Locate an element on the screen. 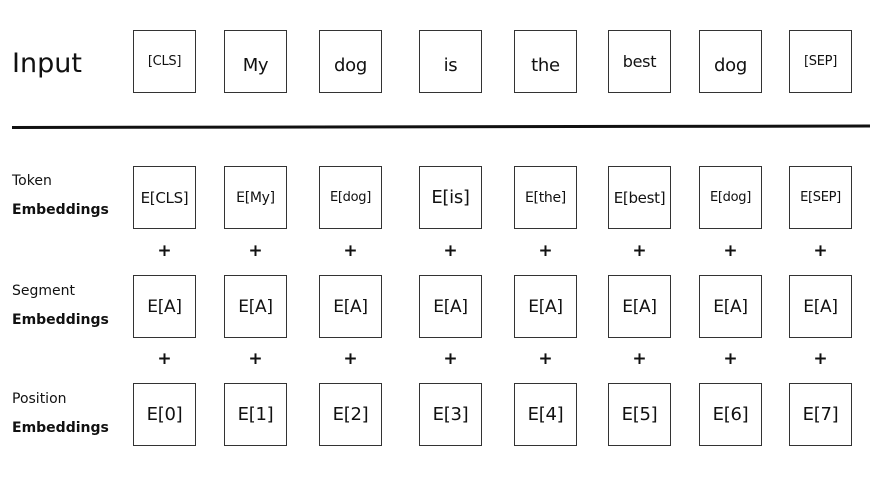  token-embedding-box: E[the] is located at coordinates (545, 197).